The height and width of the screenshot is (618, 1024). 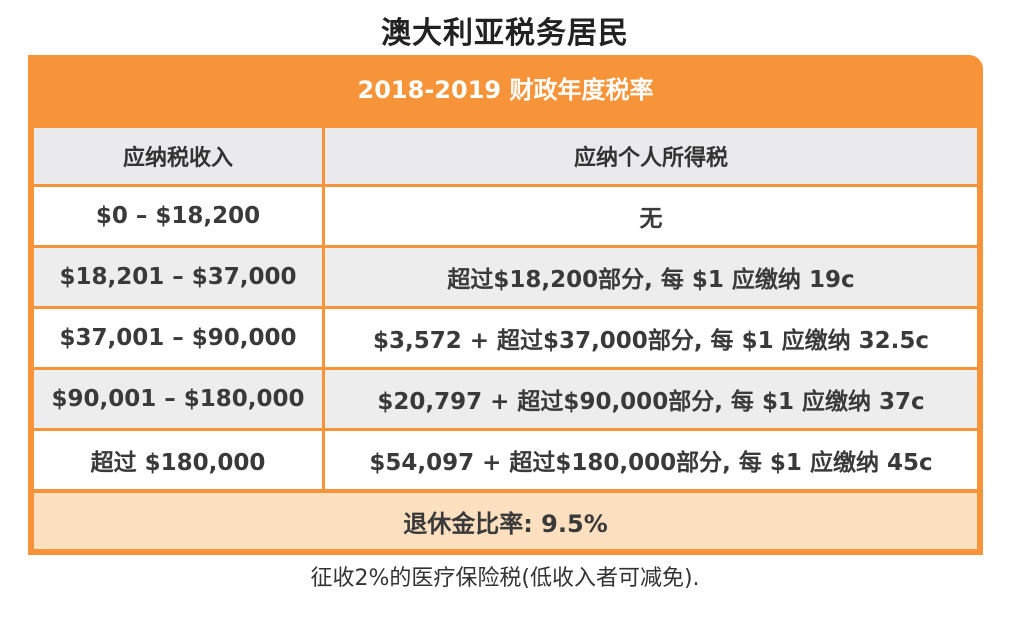 I want to click on tax-cell: $3,572 + 超过$37,000部分, 每 $1 应缴纳 32.5c, so click(x=651, y=338).